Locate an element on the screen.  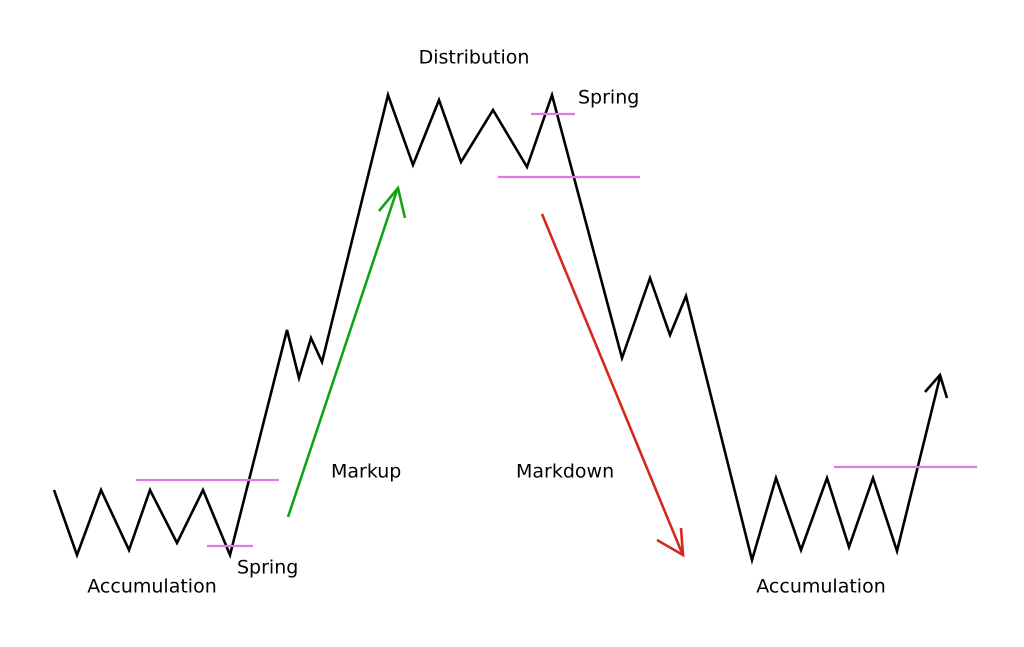
markup-arrowhead is located at coordinates (392, 202).